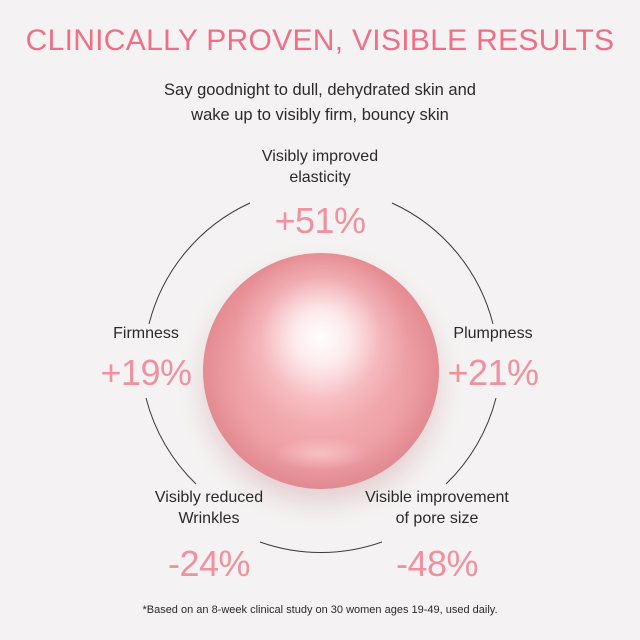 The height and width of the screenshot is (640, 640). Describe the element at coordinates (437, 497) in the screenshot. I see `stat-pore-size-label-1: Visible improvement` at that location.